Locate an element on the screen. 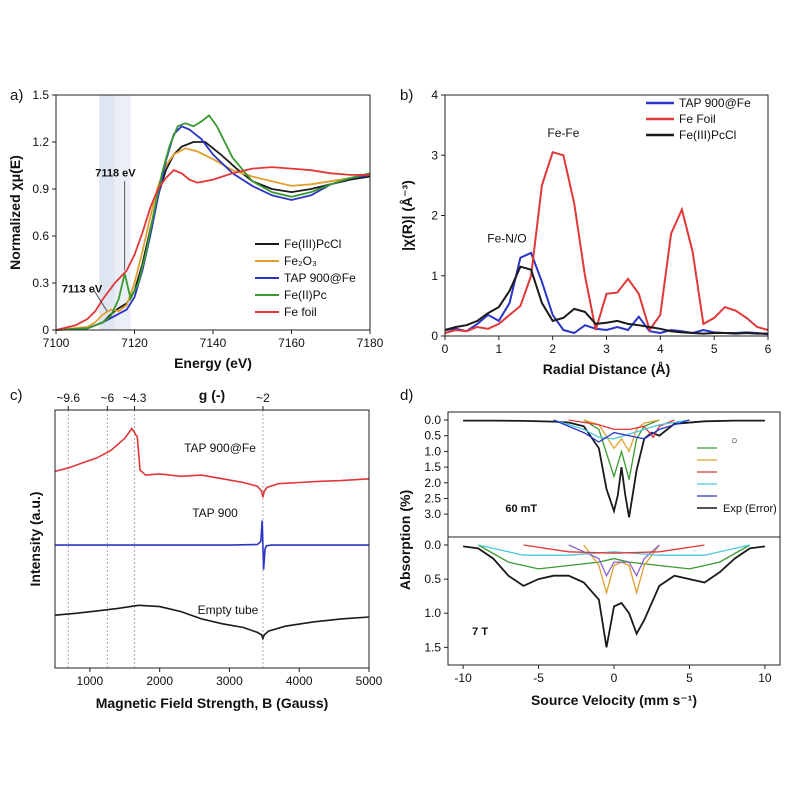 This screenshot has height=800, width=800. y-tick-label: 1 is located at coordinates (434, 276).